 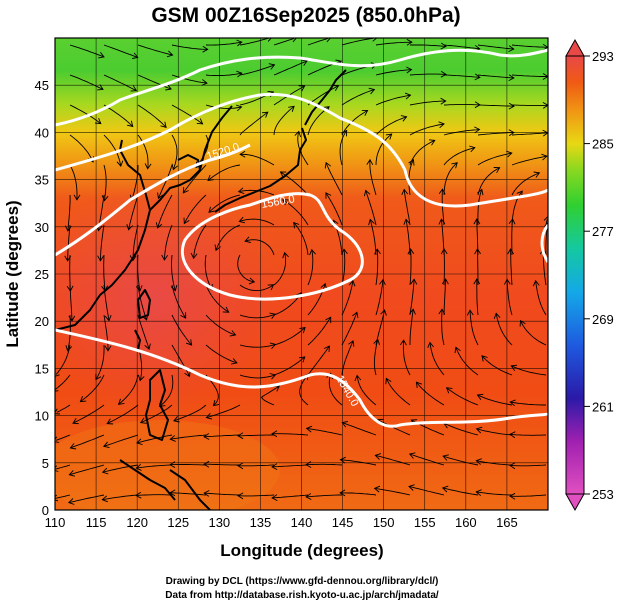 What do you see at coordinates (96, 522) in the screenshot?
I see `lon-tick-label: 115` at bounding box center [96, 522].